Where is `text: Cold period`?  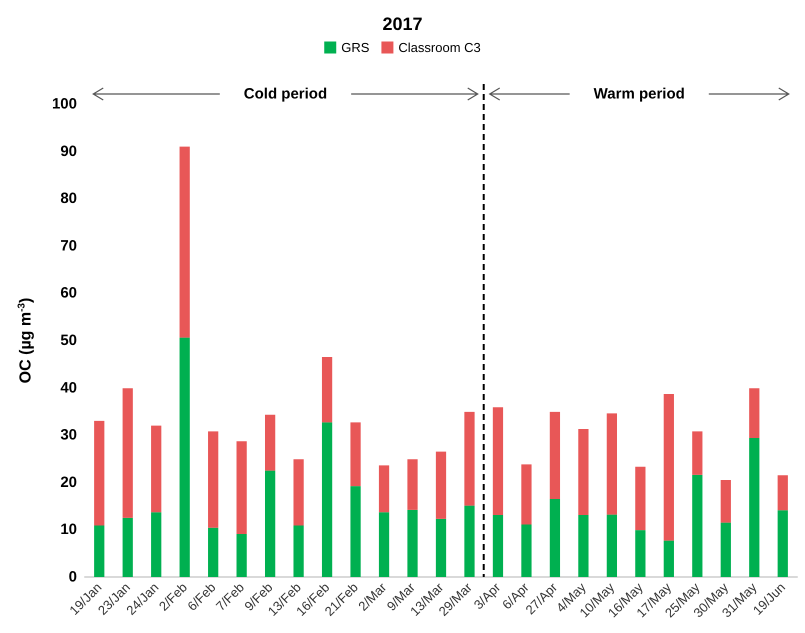
text: Cold period is located at coordinates (286, 94).